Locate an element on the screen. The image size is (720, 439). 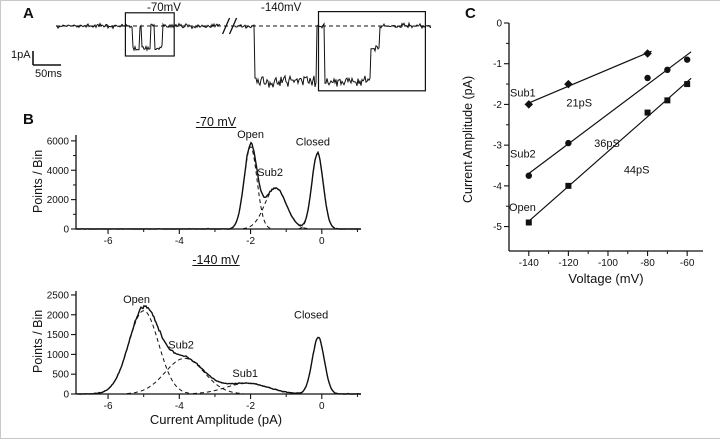
histogram-minus70: -6 -4 -2 0 0 2000 4000 6000 Open Sub2 Closed is located at coordinates (204, 188).